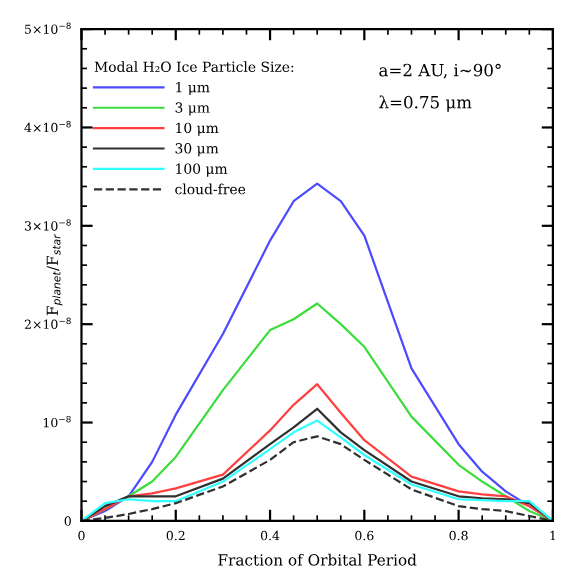 This screenshot has height=582, width=582. I want to click on annotation: λ=0.75 μm, so click(425, 103).